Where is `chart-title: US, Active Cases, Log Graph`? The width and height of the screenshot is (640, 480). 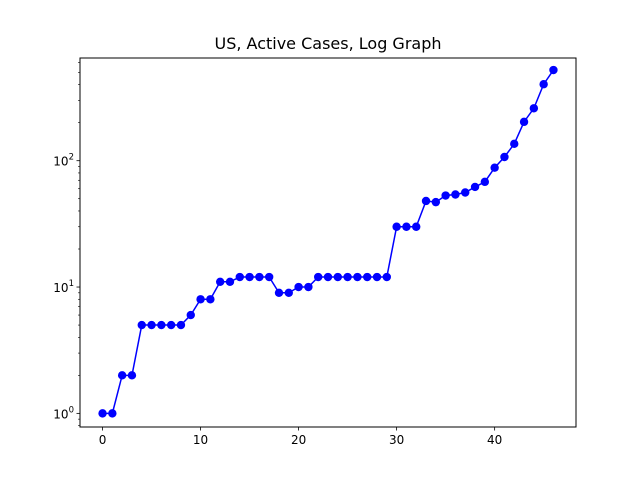 chart-title: US, Active Cases, Log Graph is located at coordinates (327, 43).